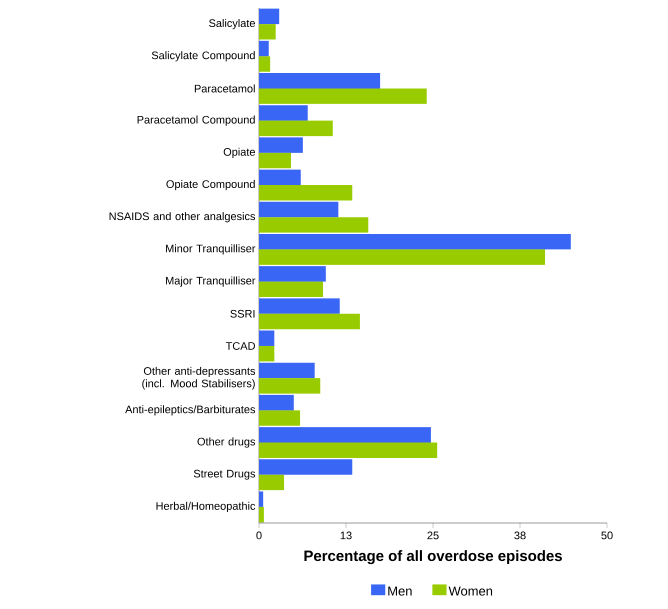 The width and height of the screenshot is (668, 609). What do you see at coordinates (433, 536) in the screenshot?
I see `x-tick-label: 25` at bounding box center [433, 536].